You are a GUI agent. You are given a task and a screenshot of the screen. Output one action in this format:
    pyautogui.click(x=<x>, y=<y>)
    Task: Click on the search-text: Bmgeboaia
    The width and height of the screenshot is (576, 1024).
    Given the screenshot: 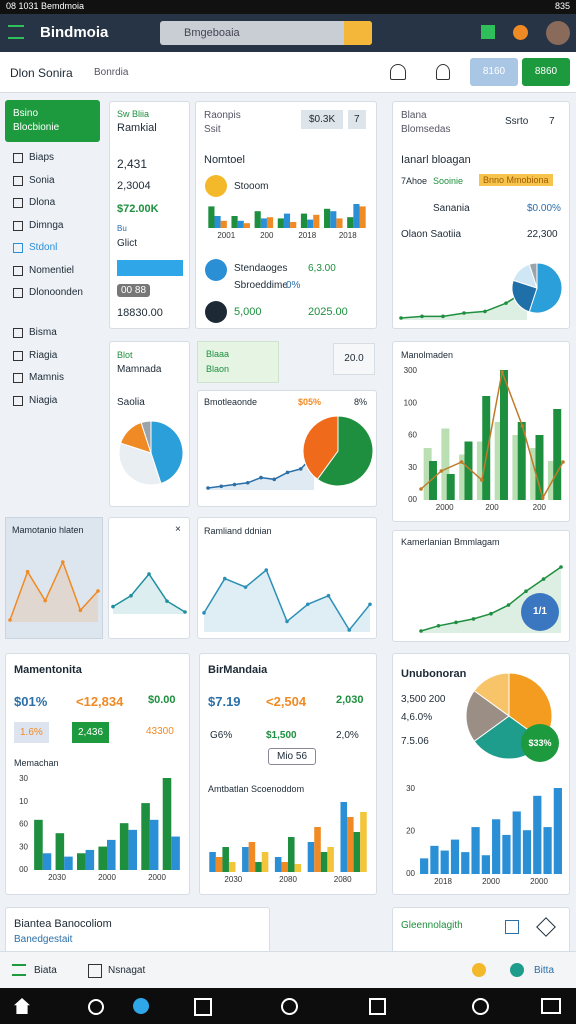 What is the action you would take?
    pyautogui.click(x=212, y=33)
    